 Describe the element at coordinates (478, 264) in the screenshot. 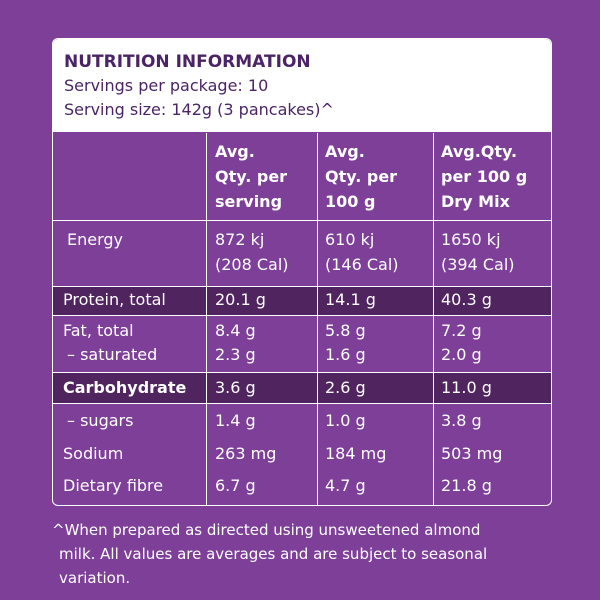

I see `energy-cal: (394 Cal)` at that location.